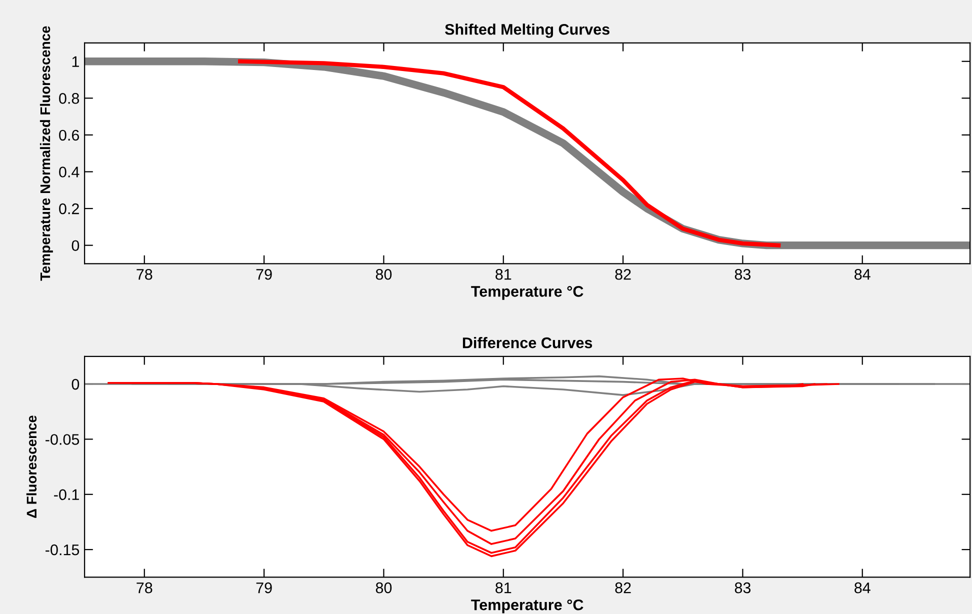 The width and height of the screenshot is (972, 614). I want to click on y-axis-title: Temperature Normalized Fluorescence, so click(46, 153).